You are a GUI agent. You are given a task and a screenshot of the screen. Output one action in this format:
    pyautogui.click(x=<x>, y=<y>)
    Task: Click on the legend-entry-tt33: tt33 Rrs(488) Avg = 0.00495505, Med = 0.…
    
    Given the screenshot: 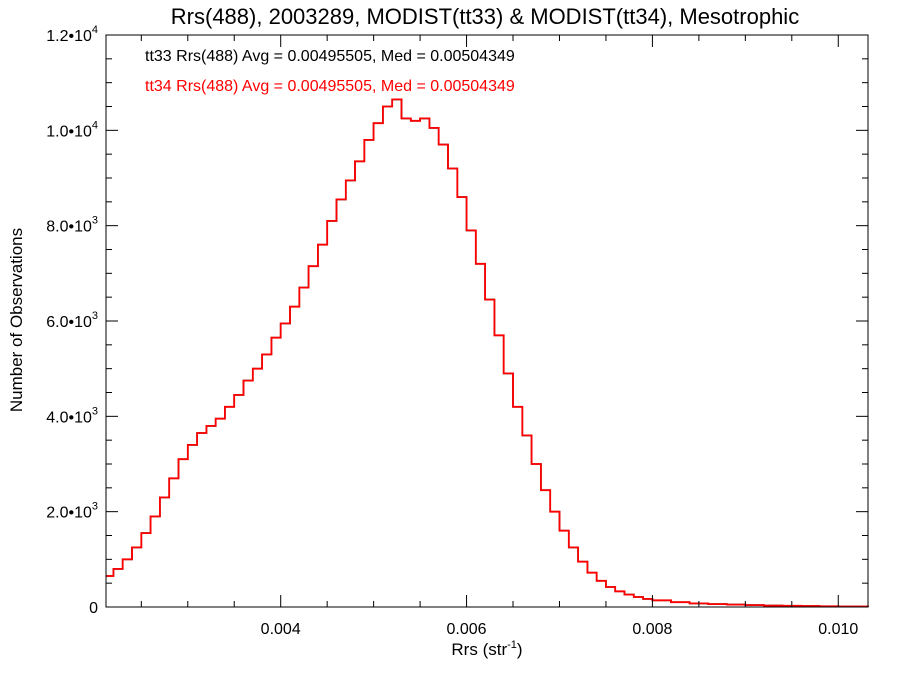 What is the action you would take?
    pyautogui.click(x=330, y=56)
    